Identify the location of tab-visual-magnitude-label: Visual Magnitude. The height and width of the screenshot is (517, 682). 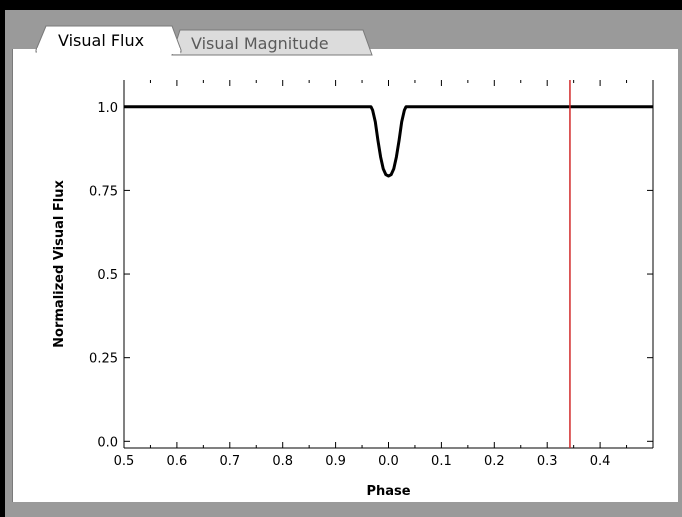
(260, 43).